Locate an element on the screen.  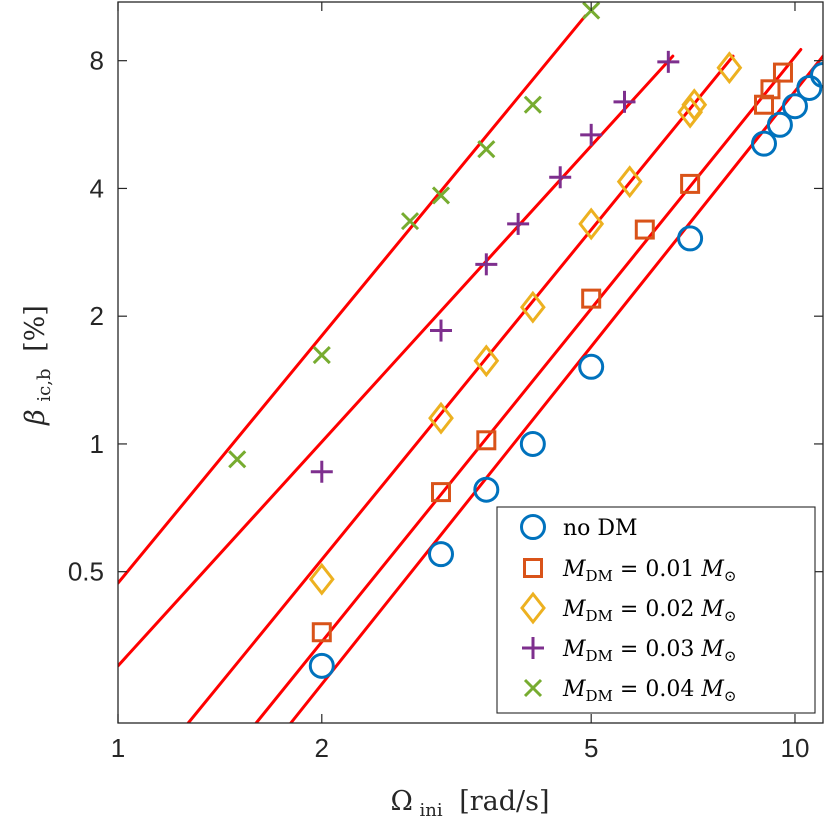
legend-marker-diamond is located at coordinates (533, 608).